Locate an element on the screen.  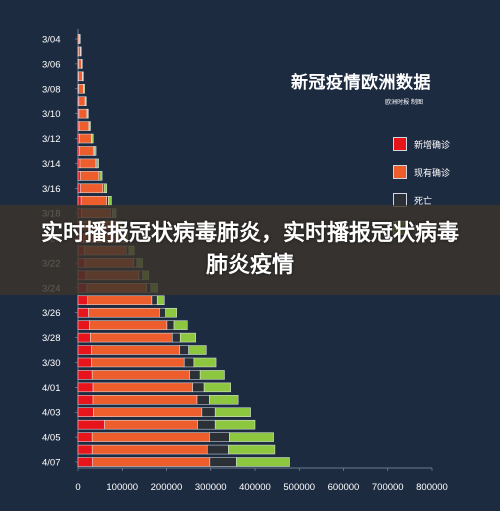
legend-item-new-confirmed: 新增确诊 is located at coordinates (421, 144).